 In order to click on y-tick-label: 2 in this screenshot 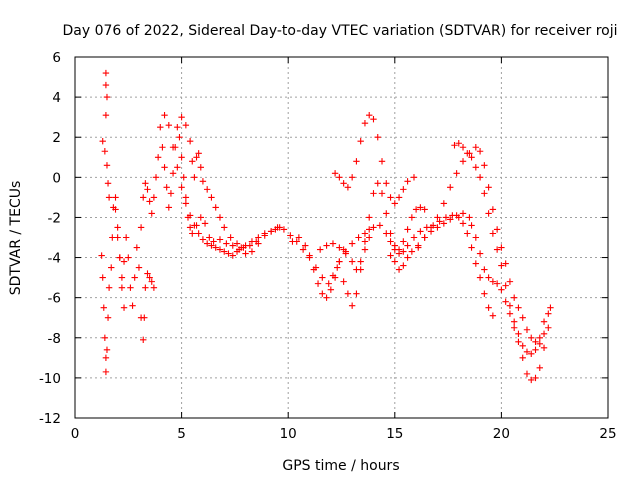, I will do `click(56, 138)`.